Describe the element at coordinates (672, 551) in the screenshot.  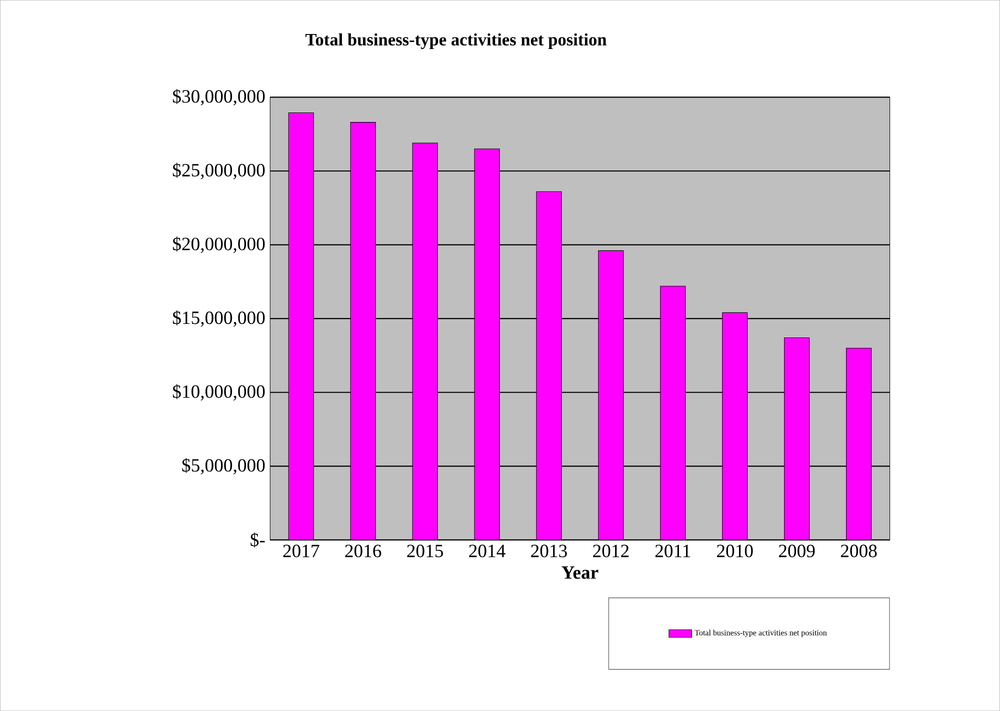
I see `x-tick-label: 2011` at that location.